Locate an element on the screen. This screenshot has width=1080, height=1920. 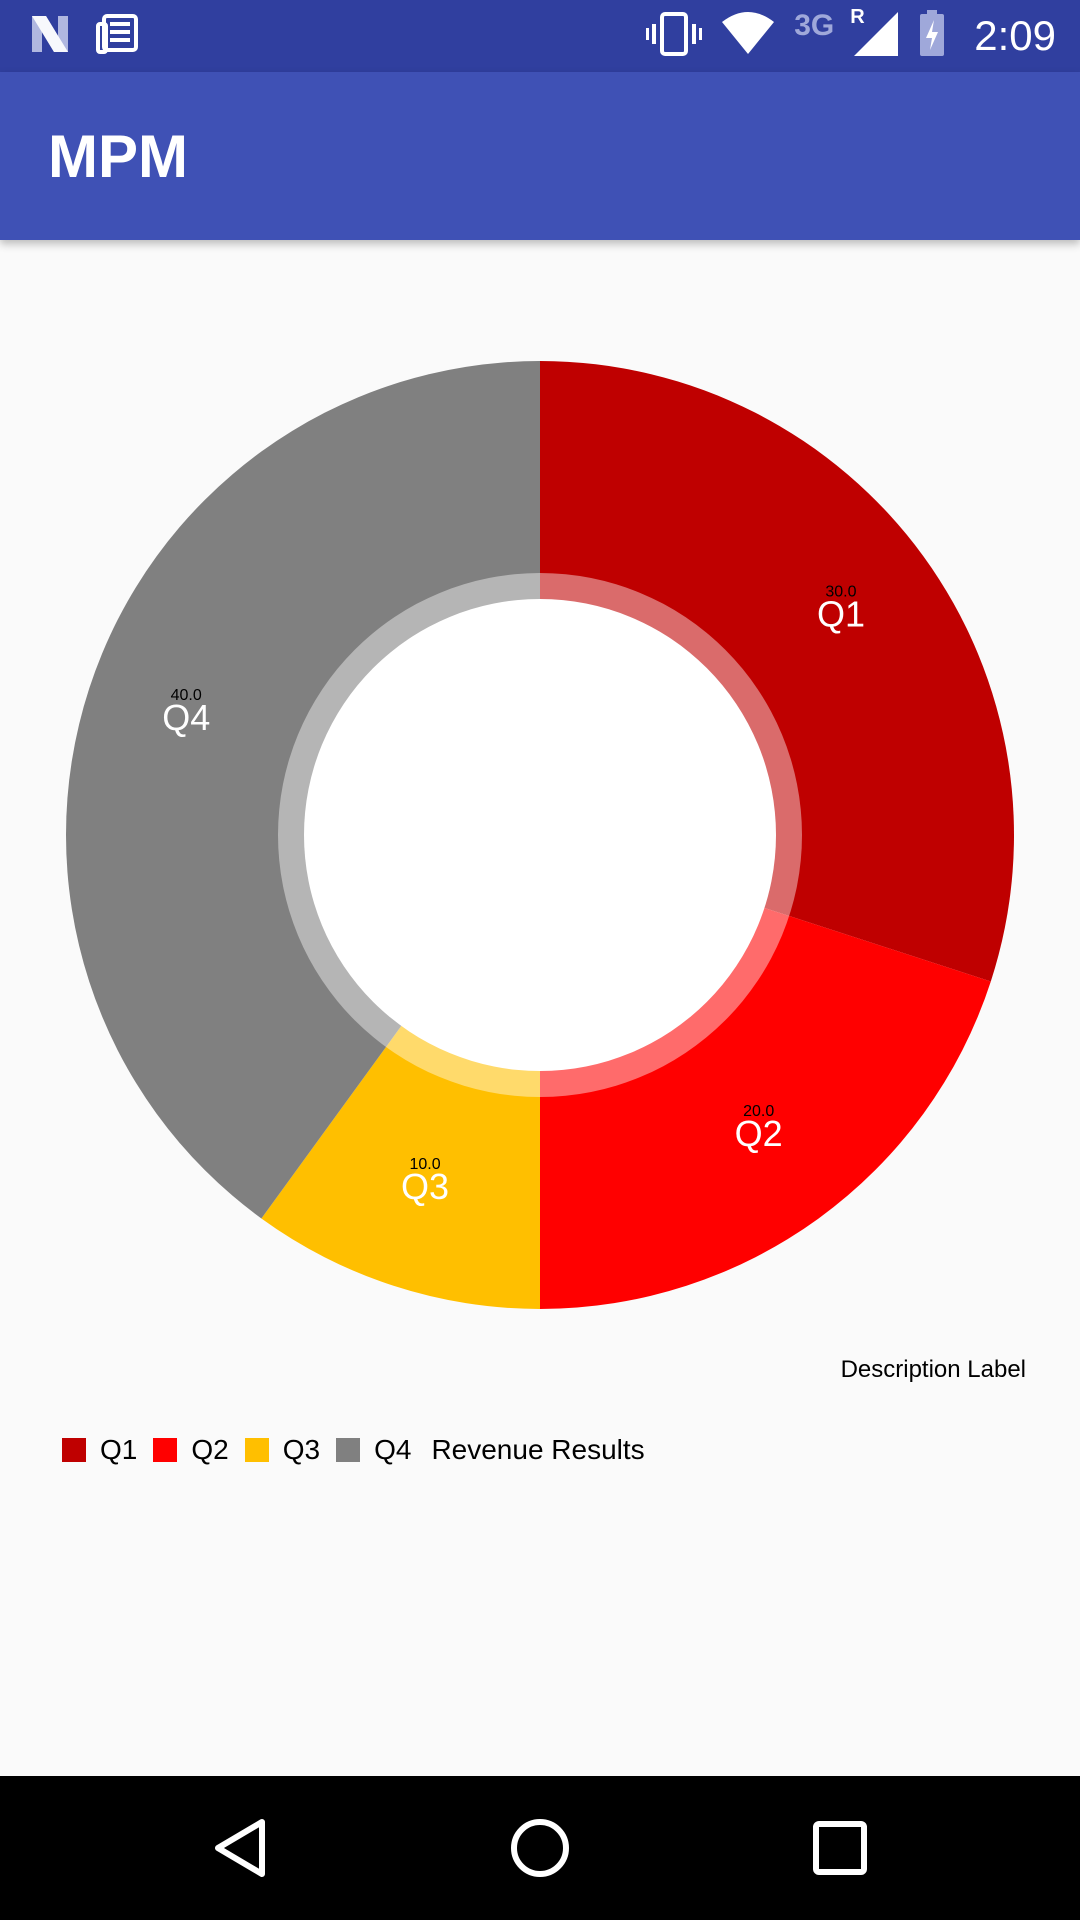
cell-signal-icon: R is located at coordinates (875, 34).